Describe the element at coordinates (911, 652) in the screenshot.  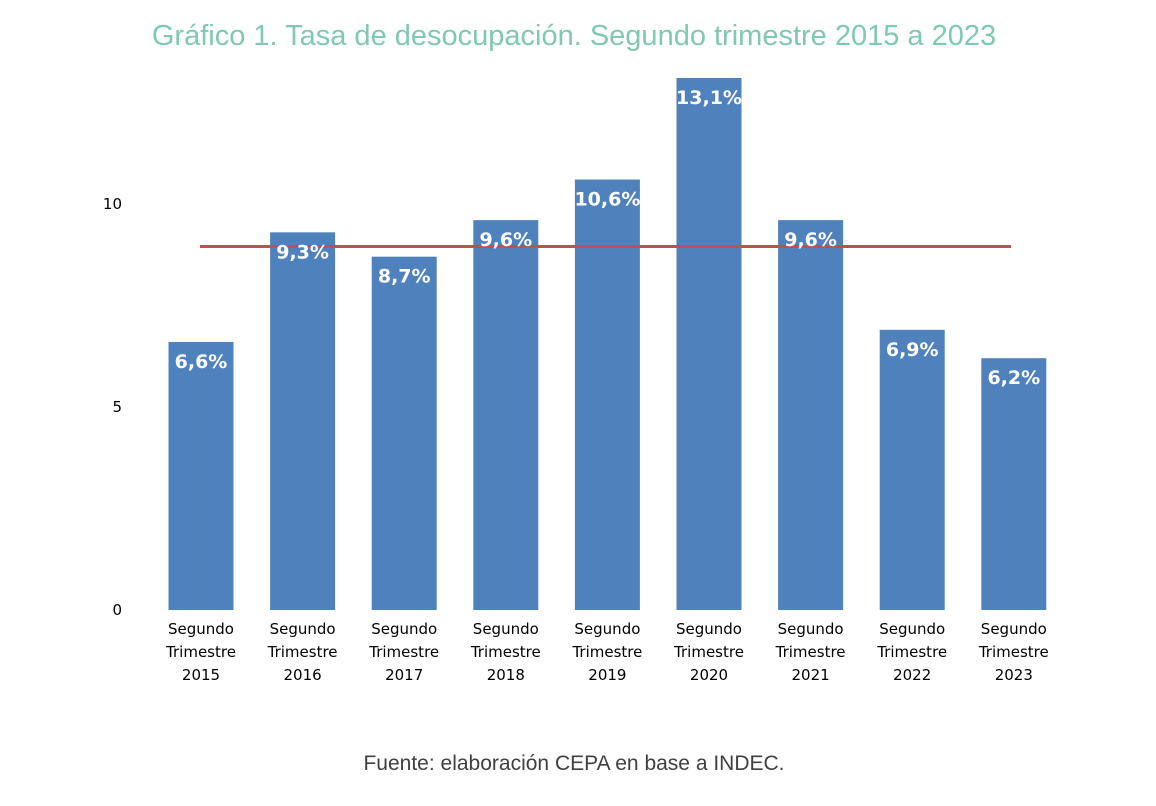
I see `category-label: Segundo Trimestre 2022` at that location.